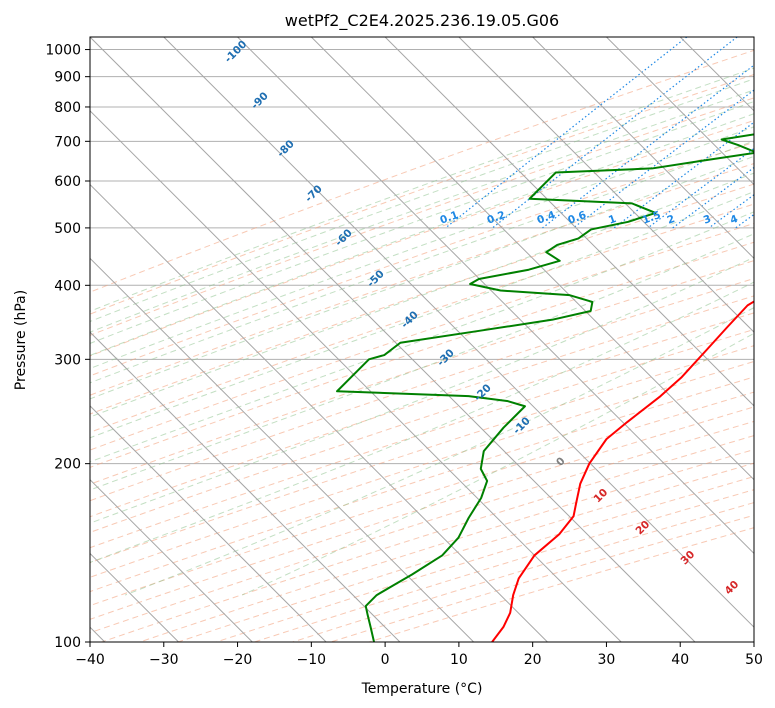 This screenshot has height=708, width=775. I want to click on dry-adiabat-line, so click(542, 578).